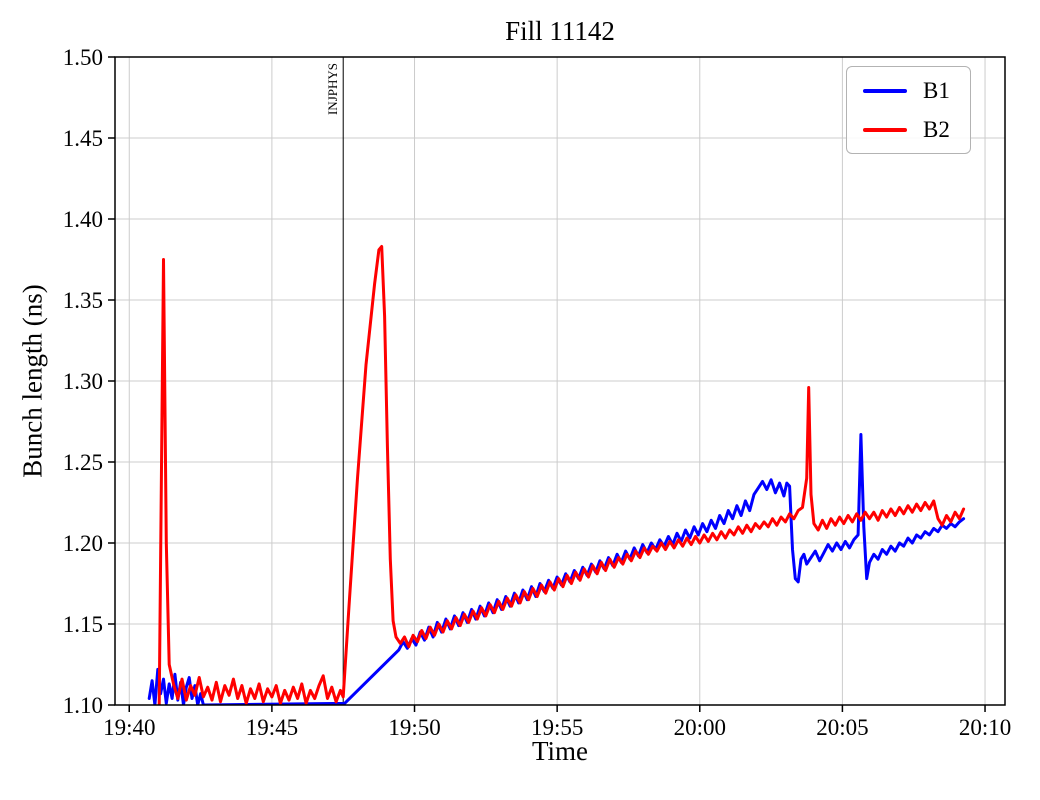 The image size is (1040, 800). I want to click on x-tick-label: 19:40, so click(129, 727).